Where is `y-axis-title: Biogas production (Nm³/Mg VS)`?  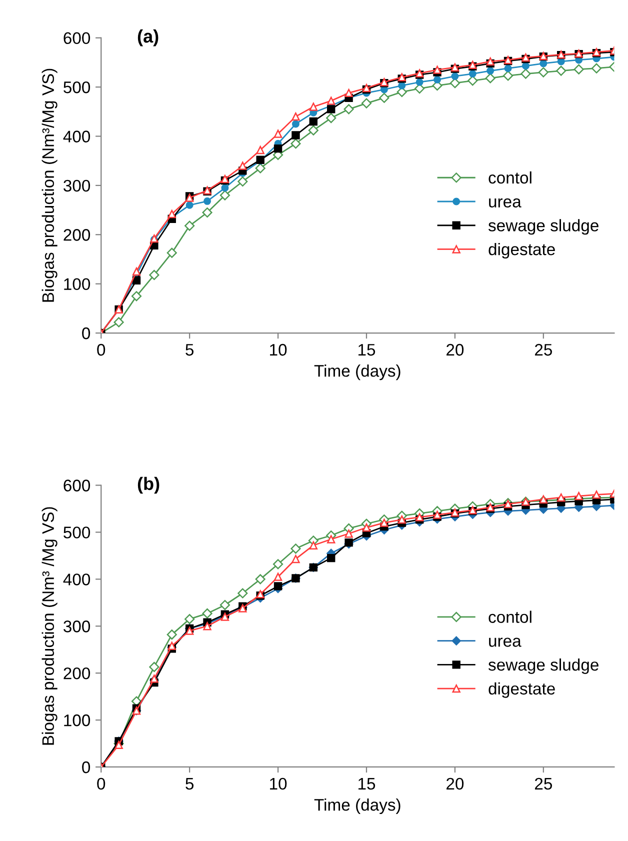
y-axis-title: Biogas production (Nm³/Mg VS) is located at coordinates (50, 185).